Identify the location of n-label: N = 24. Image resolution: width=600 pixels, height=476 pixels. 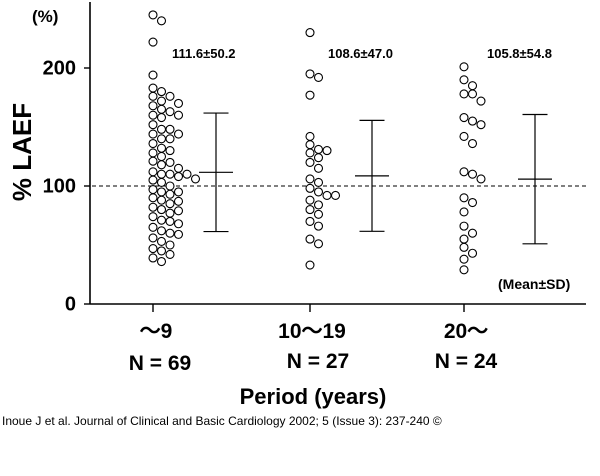
(466, 361).